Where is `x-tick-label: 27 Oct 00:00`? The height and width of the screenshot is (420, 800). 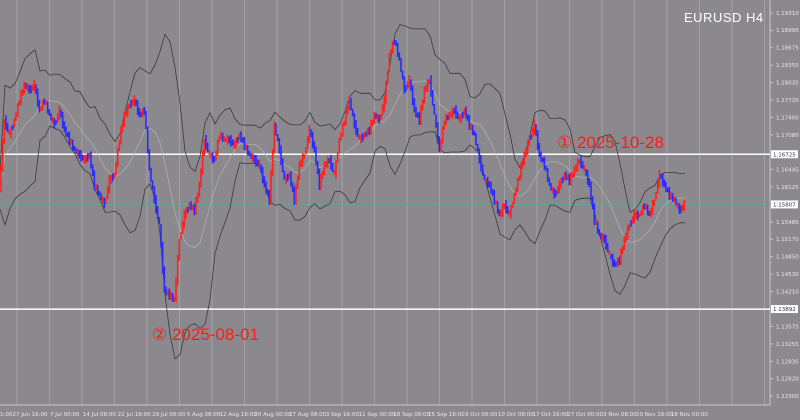 x-tick-label: 27 Oct 00:00 is located at coordinates (585, 415).